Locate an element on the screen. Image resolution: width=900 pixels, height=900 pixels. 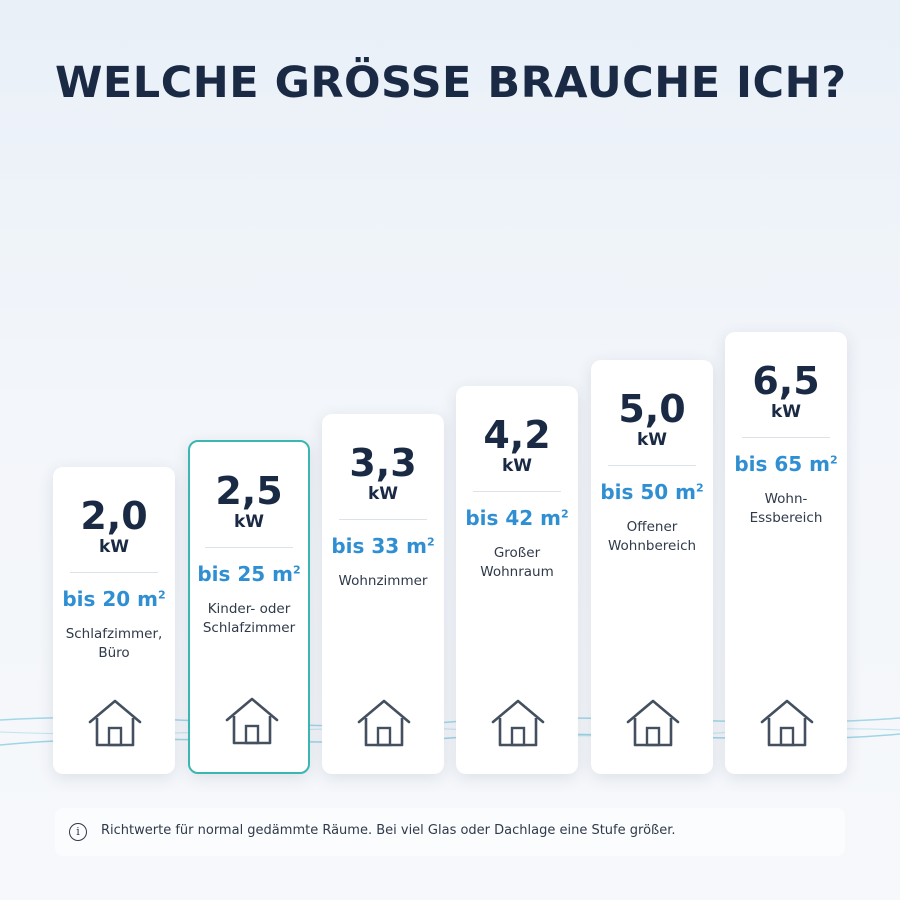
power-value: 2,0 is located at coordinates (114, 516).